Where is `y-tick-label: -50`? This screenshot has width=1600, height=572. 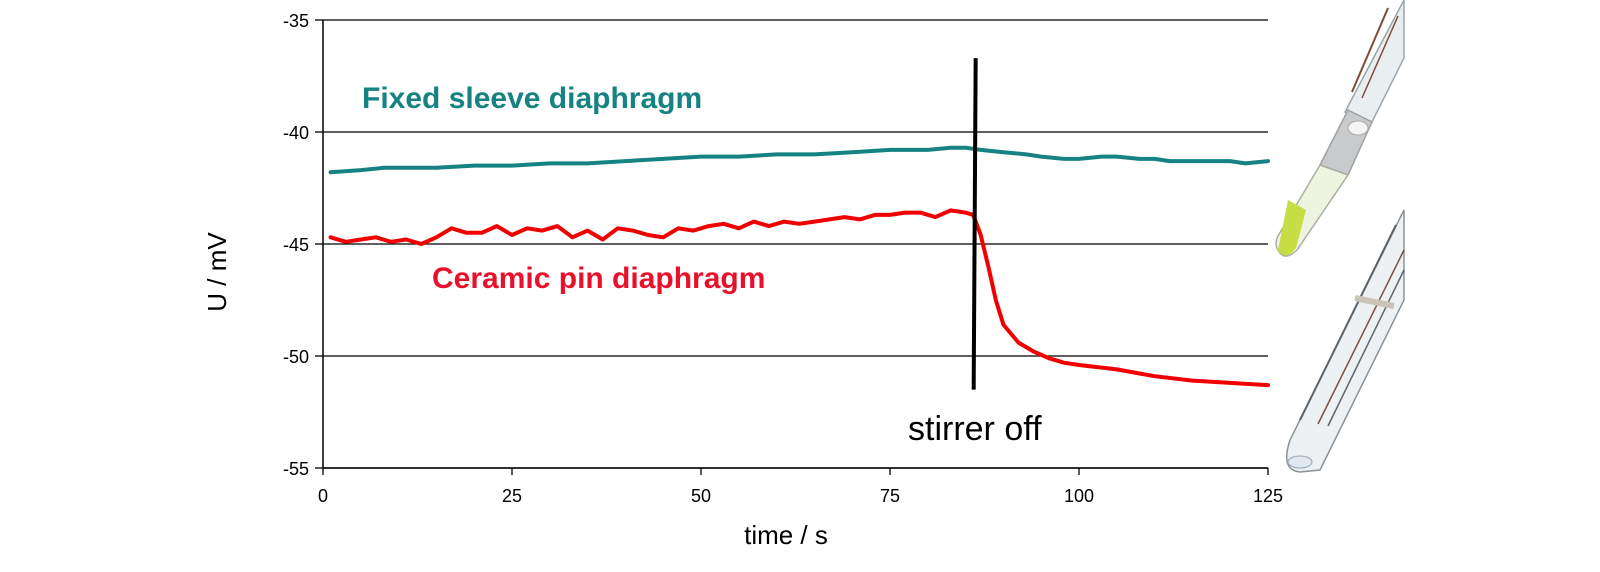 y-tick-label: -50 is located at coordinates (296, 357).